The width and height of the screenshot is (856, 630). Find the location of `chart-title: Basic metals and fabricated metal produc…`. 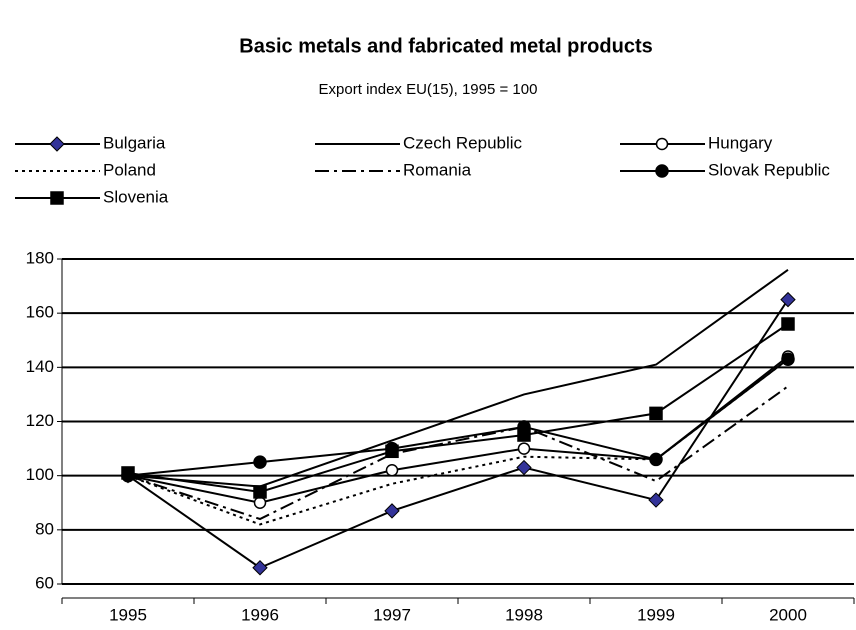

chart-title: Basic metals and fabricated metal produc… is located at coordinates (445, 46).